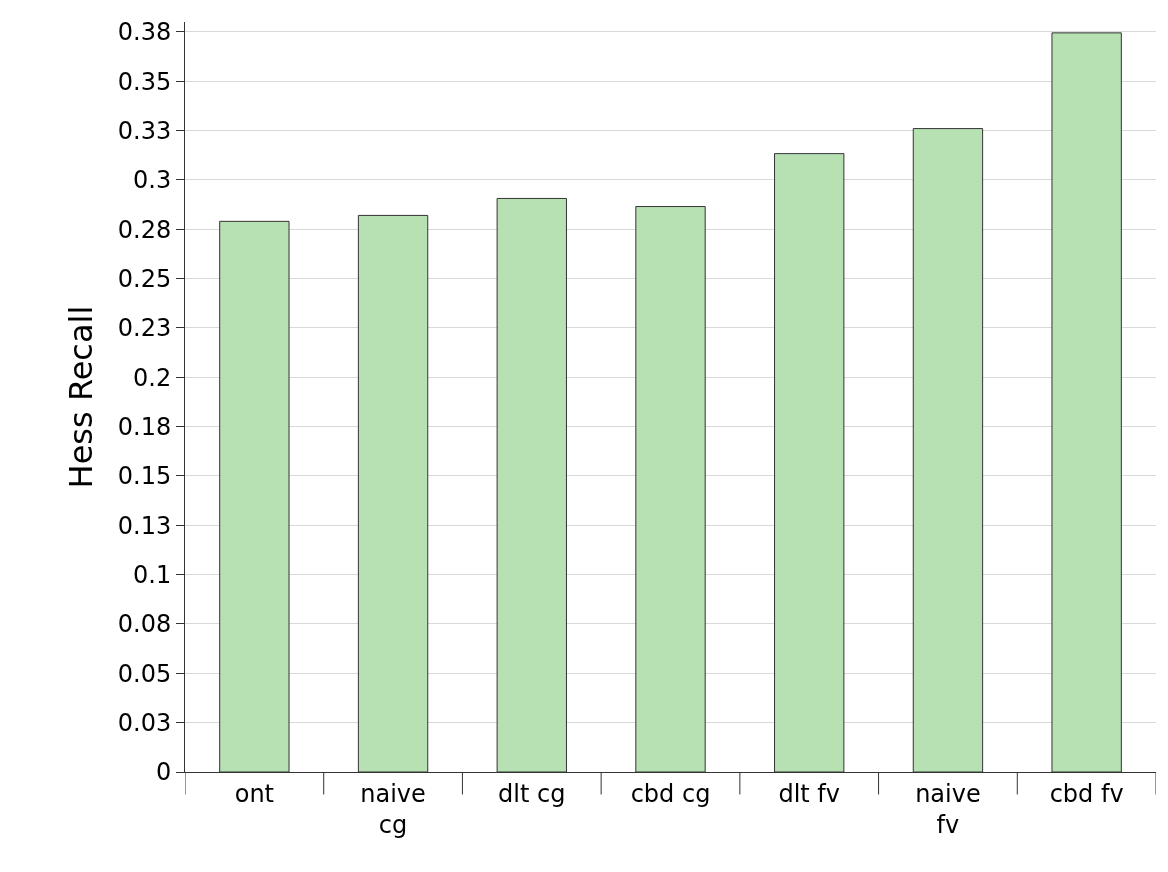  I want to click on y-tick-label: 0.18, so click(144, 427).